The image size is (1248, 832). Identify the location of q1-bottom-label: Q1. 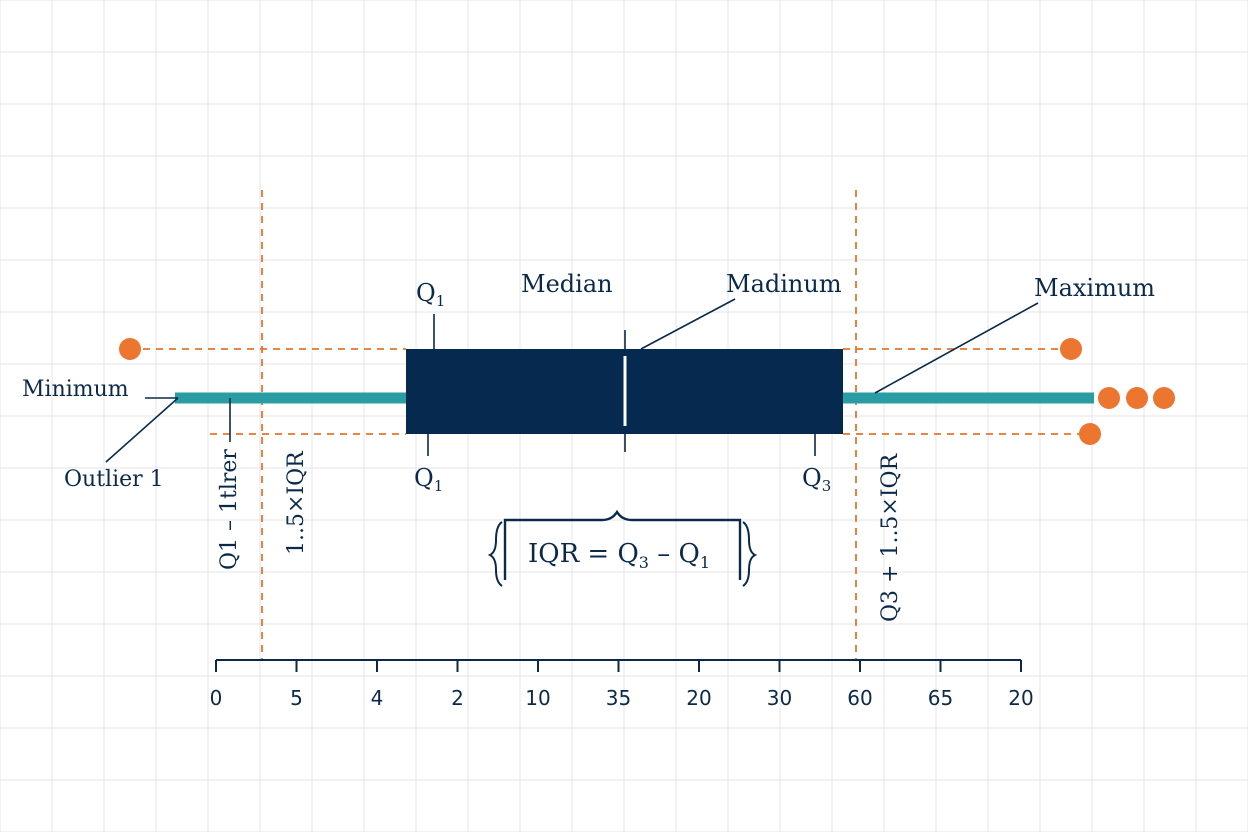
(428, 479).